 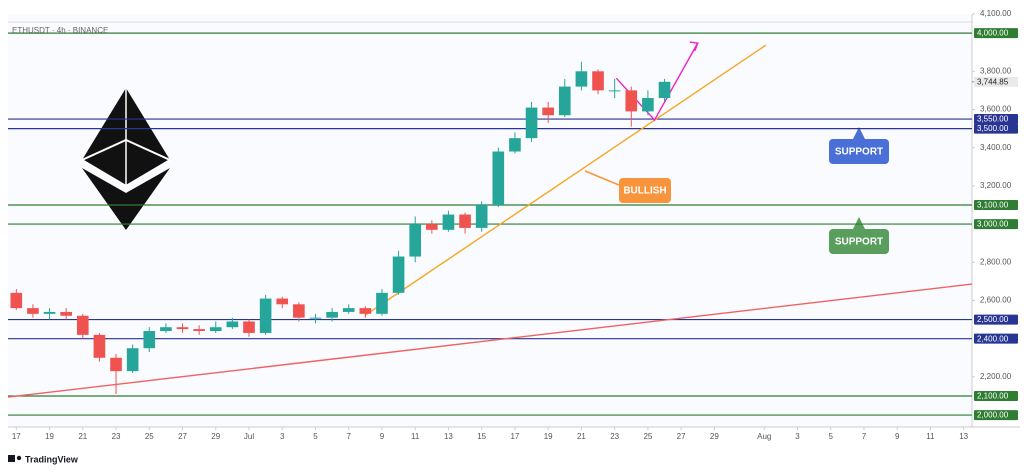 What do you see at coordinates (15, 458) in the screenshot?
I see `footer-logo` at bounding box center [15, 458].